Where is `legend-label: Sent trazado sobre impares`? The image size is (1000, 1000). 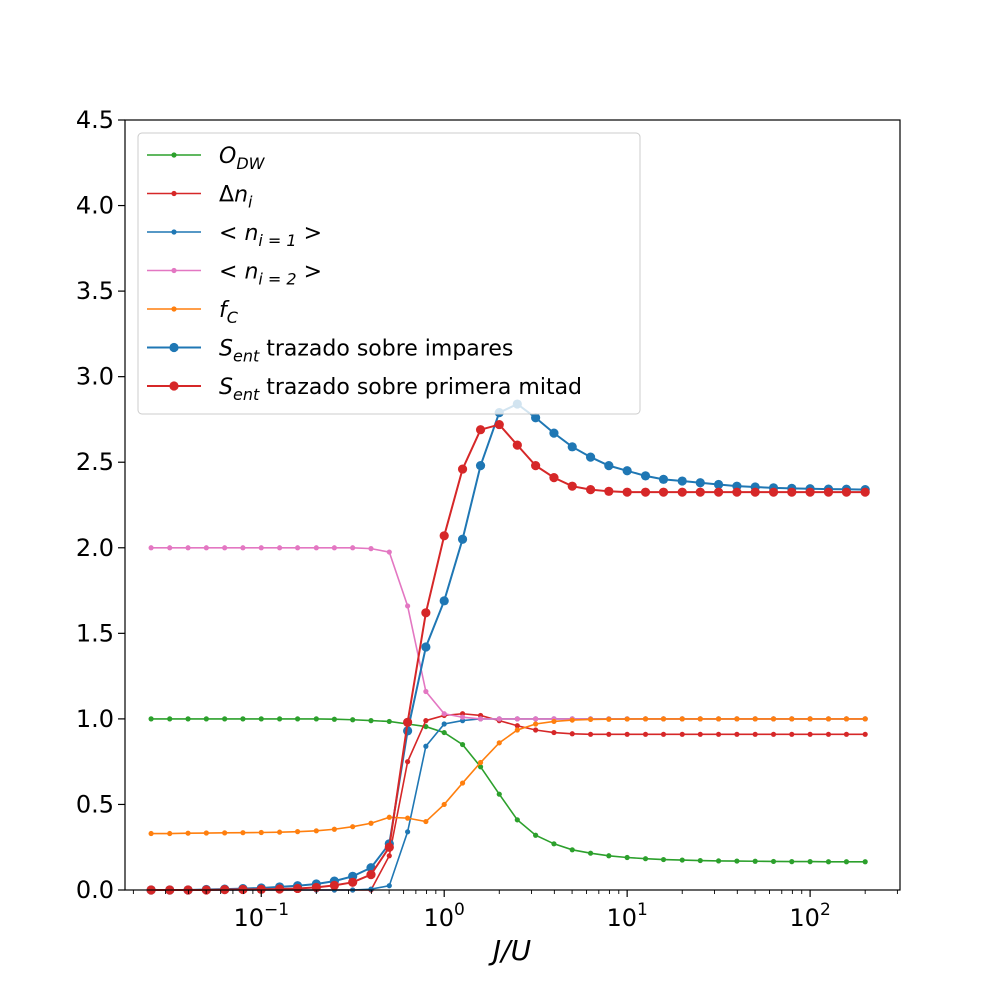 legend-label: Sent trazado sobre impares is located at coordinates (366, 351).